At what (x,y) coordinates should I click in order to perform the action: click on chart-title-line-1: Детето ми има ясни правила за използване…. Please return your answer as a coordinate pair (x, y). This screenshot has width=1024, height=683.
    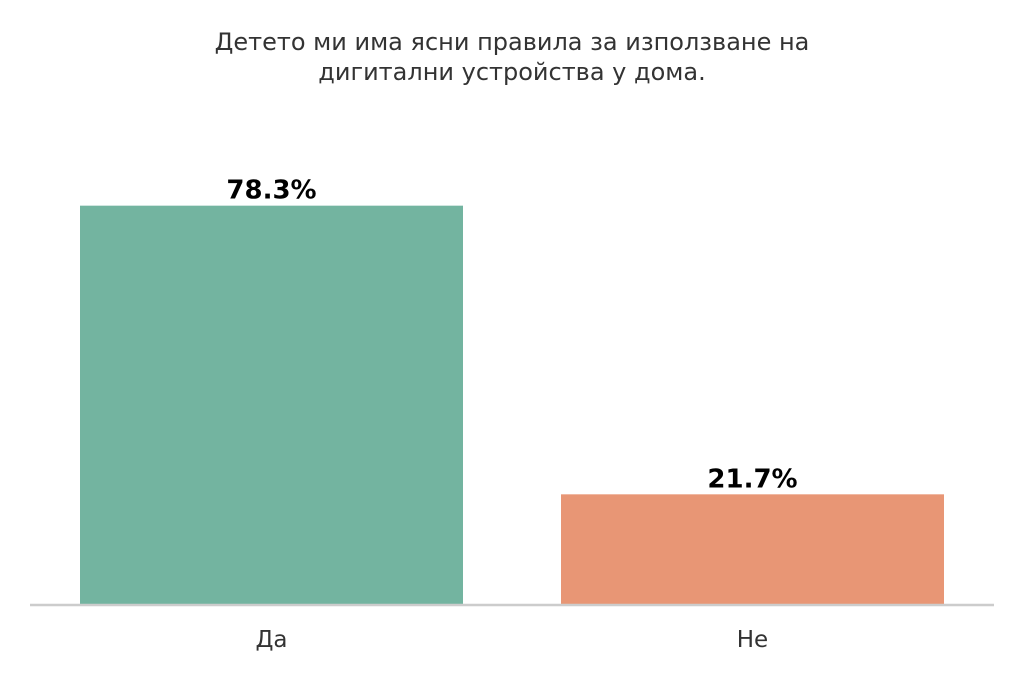
    Looking at the image, I should click on (512, 42).